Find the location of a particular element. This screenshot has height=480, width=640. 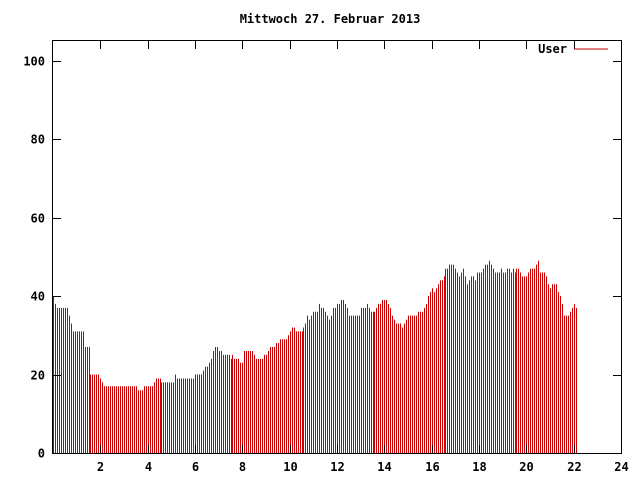

y-tick-label: 40 is located at coordinates (38, 297).